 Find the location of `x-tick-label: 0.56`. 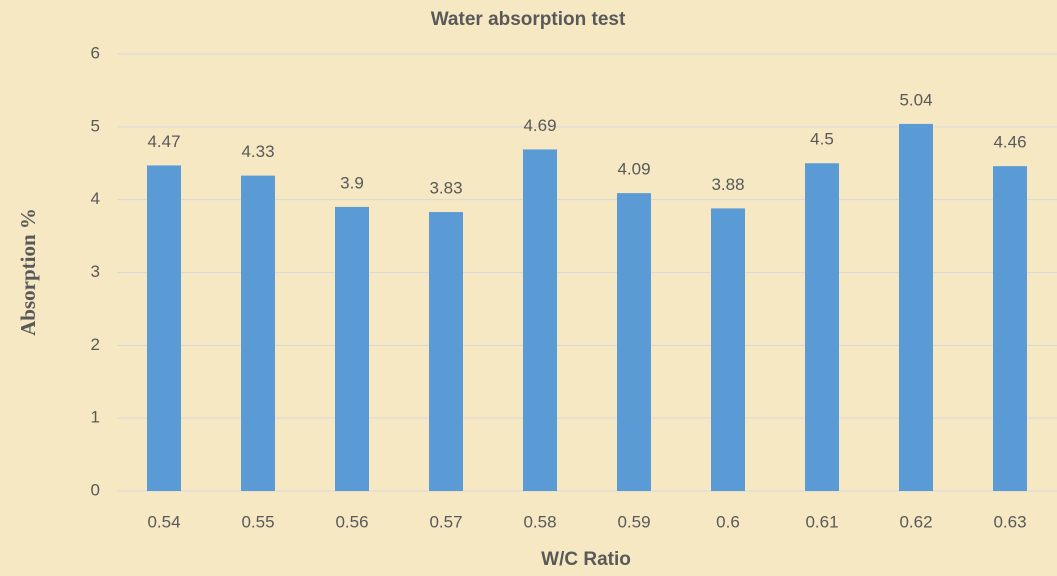

x-tick-label: 0.56 is located at coordinates (351, 521).